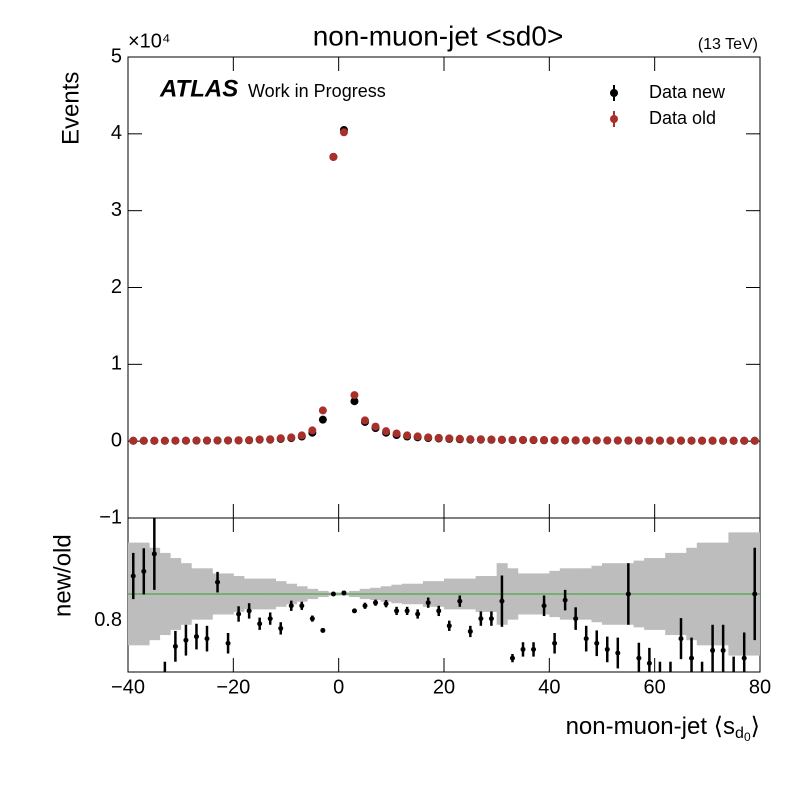 The image size is (800, 800). Describe the element at coordinates (728, 44) in the screenshot. I see `energy-label: (13 TeV)` at that location.